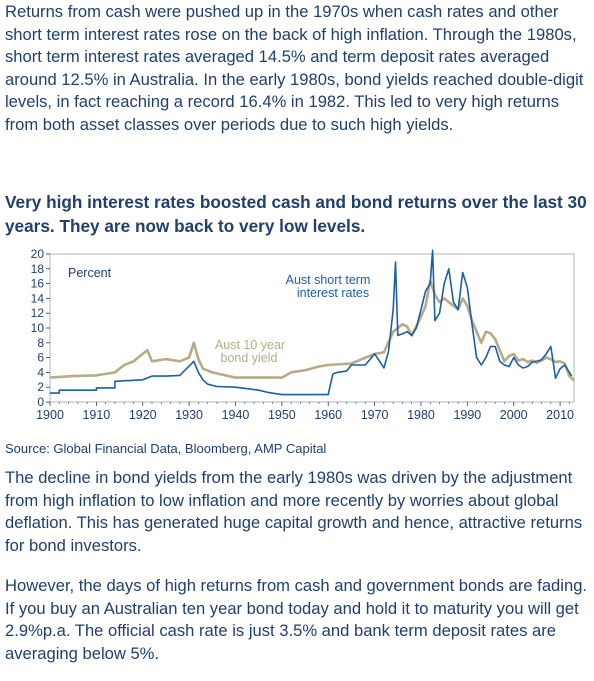 The height and width of the screenshot is (681, 594). I want to click on x-tick-label: 2000, so click(514, 415).